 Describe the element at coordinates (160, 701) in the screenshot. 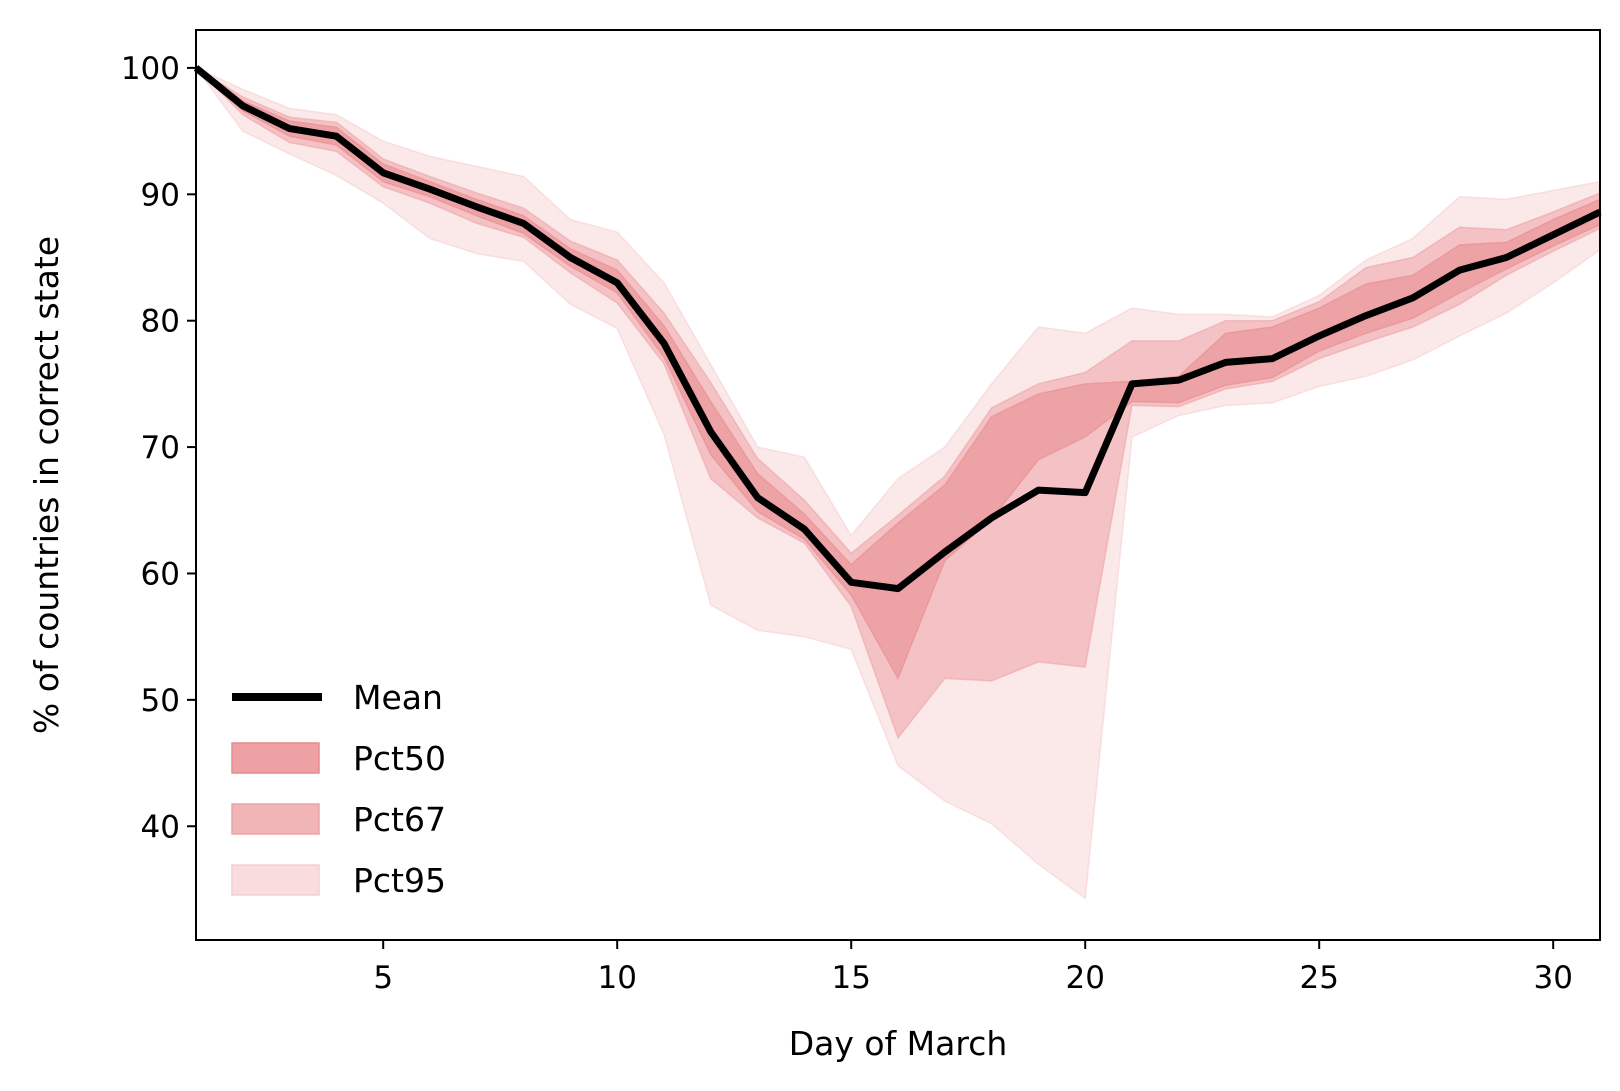

I see `y-tick-label-50: 50` at that location.